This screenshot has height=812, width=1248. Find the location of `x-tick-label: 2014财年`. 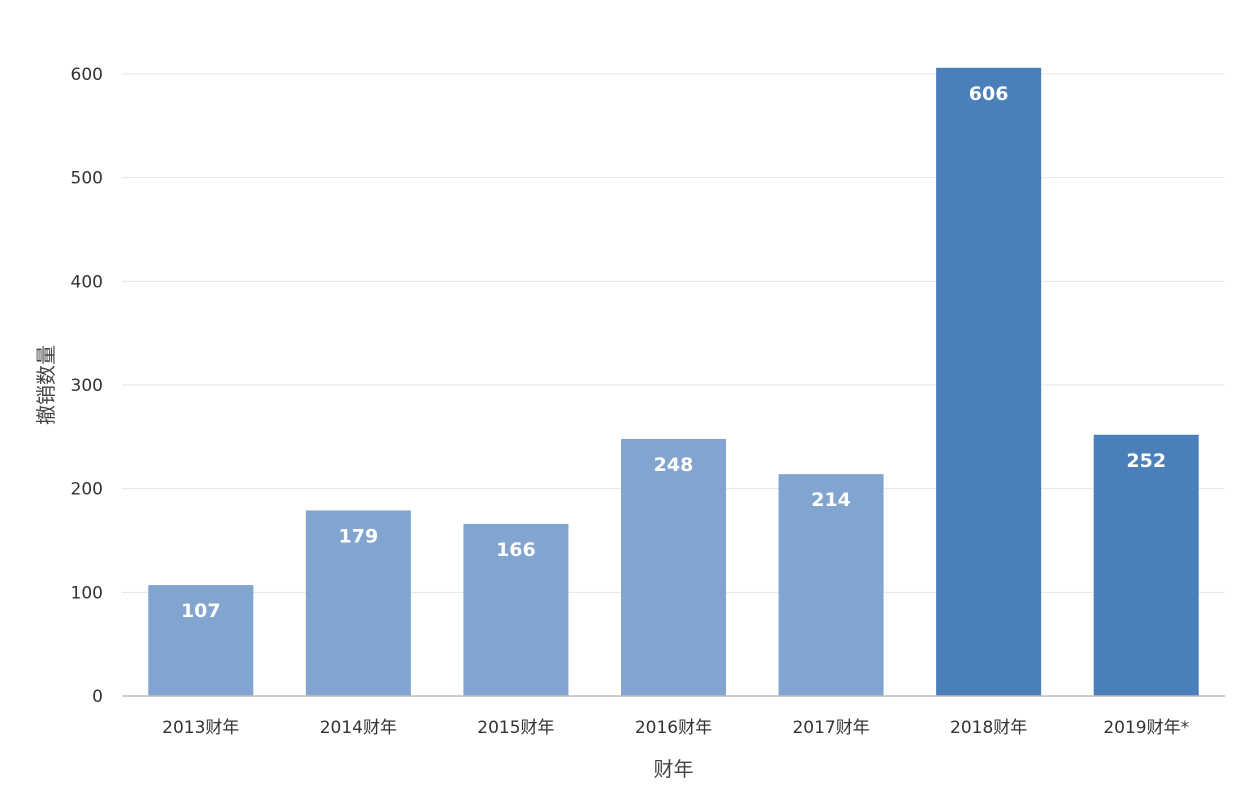

x-tick-label: 2014财年 is located at coordinates (358, 728).